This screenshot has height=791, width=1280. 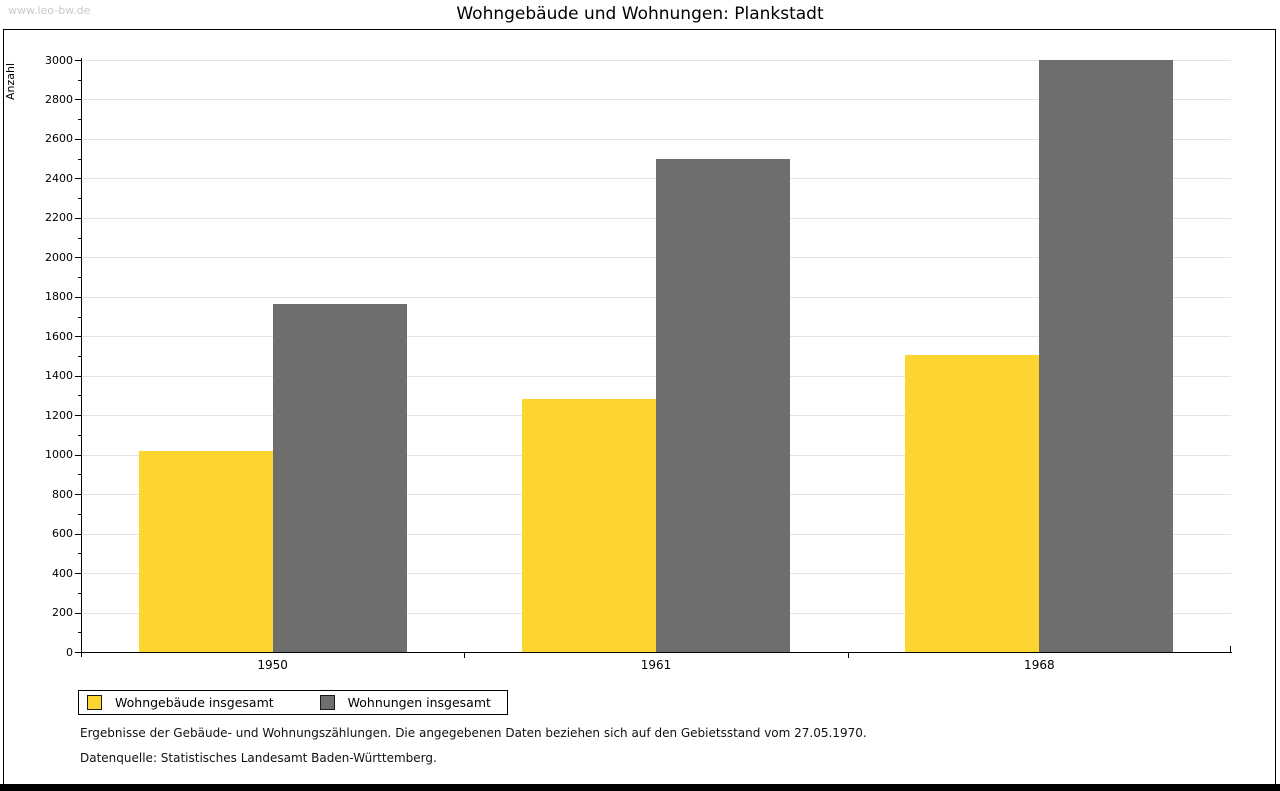 What do you see at coordinates (640, 14) in the screenshot?
I see `chart-title: Wohngebäude und Wohnungen: Plankstadt` at bounding box center [640, 14].